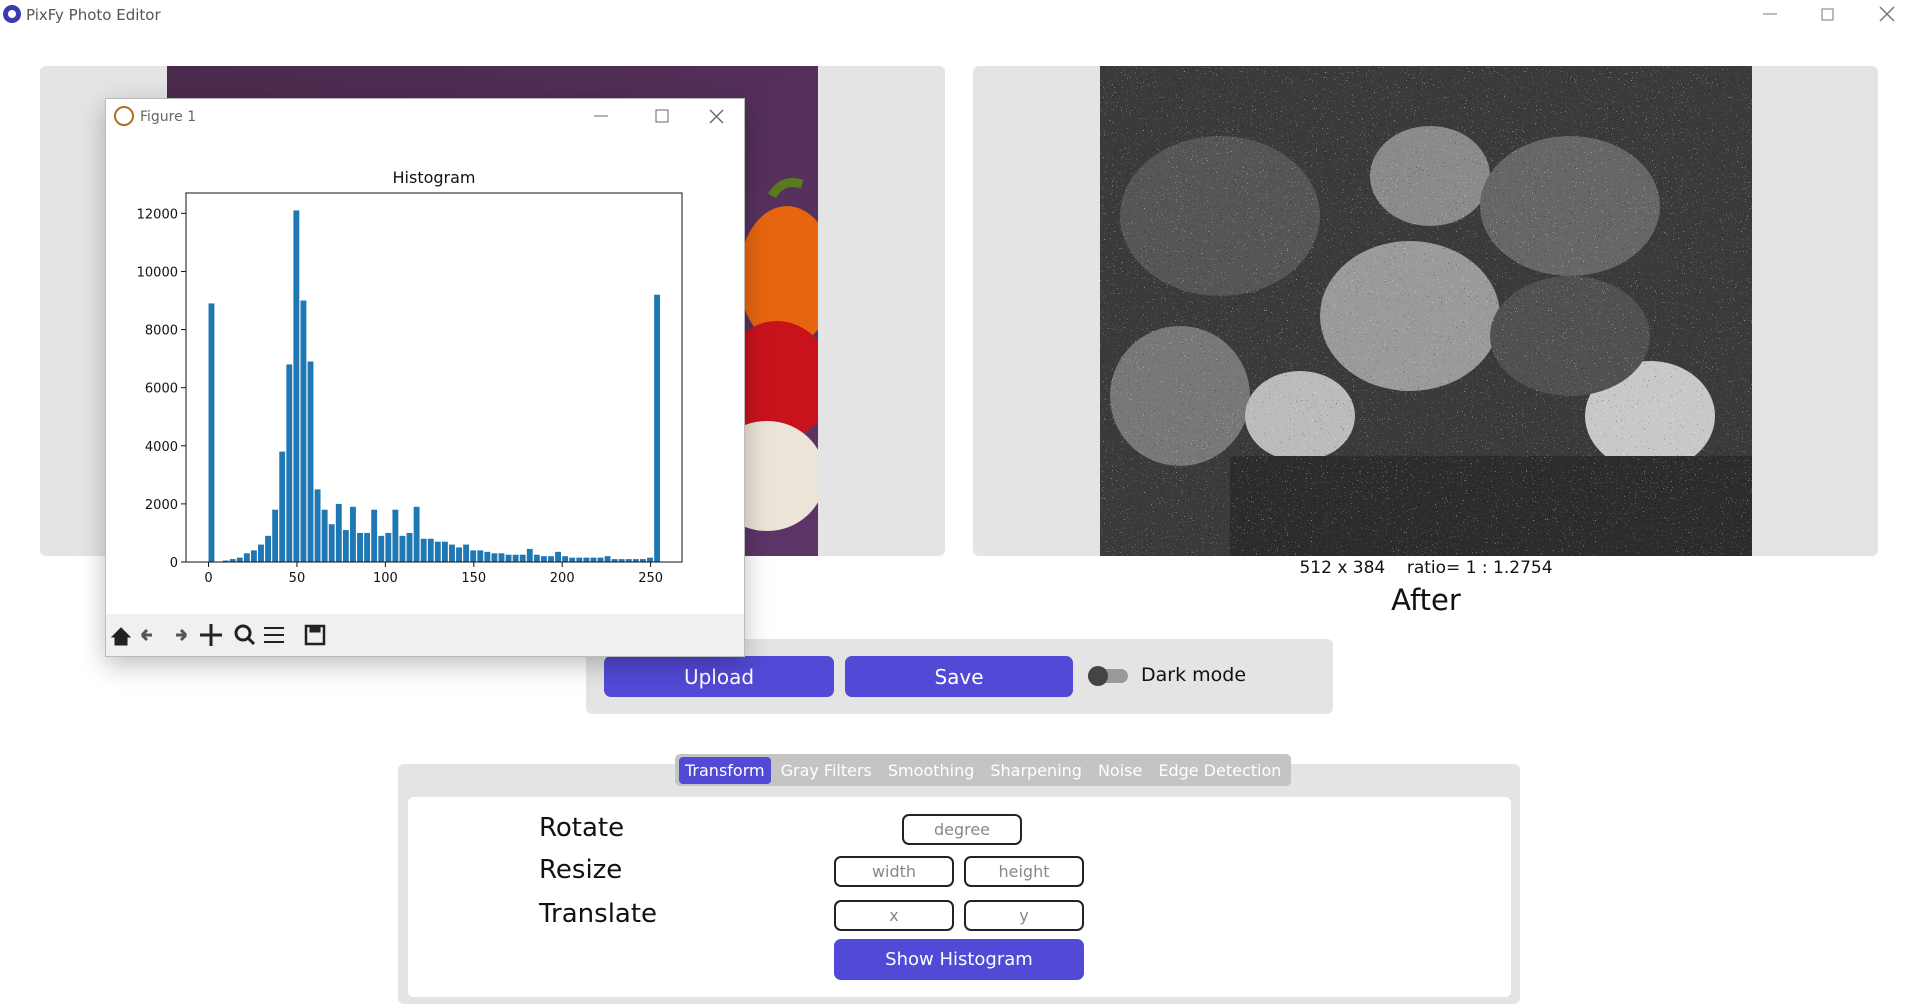 This screenshot has height=1004, width=1920. I want to click on plot-frame, so click(434, 377).